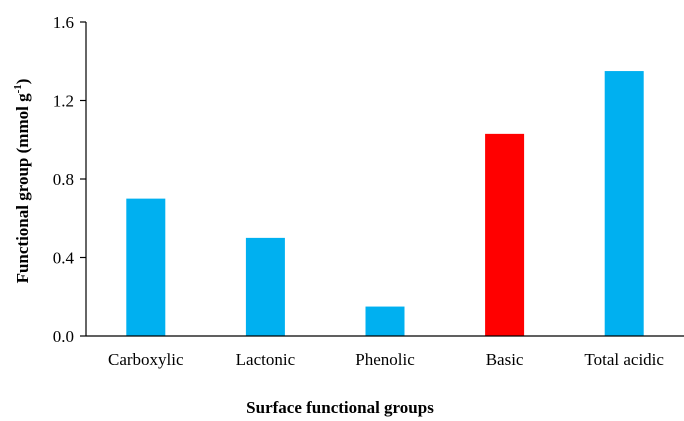 The image size is (684, 421). What do you see at coordinates (266, 359) in the screenshot?
I see `x-tick-label-lactonic: Lactonic` at bounding box center [266, 359].